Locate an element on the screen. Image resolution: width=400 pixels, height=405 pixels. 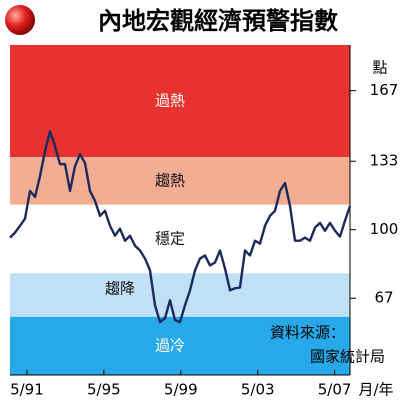
title-icon is located at coordinates (20, 20).